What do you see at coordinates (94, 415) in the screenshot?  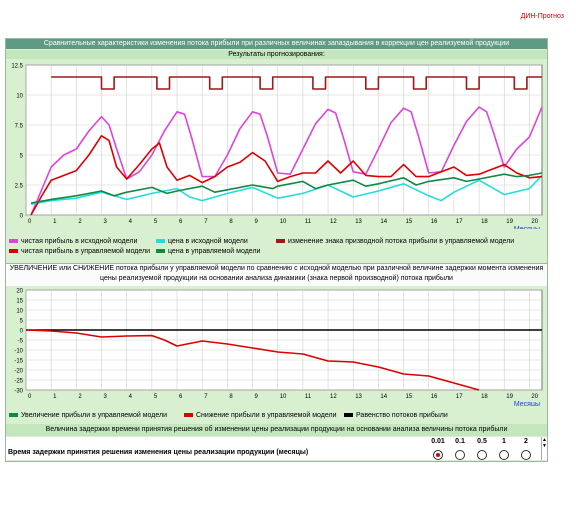 I see `legend-label: Увеличение прибыли в управляемой модели` at bounding box center [94, 415].